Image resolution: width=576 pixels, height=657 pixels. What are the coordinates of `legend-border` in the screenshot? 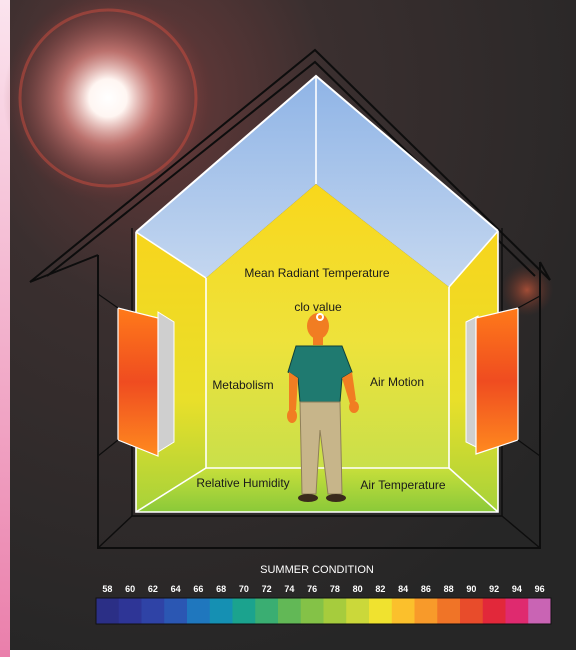 It's located at (323, 611).